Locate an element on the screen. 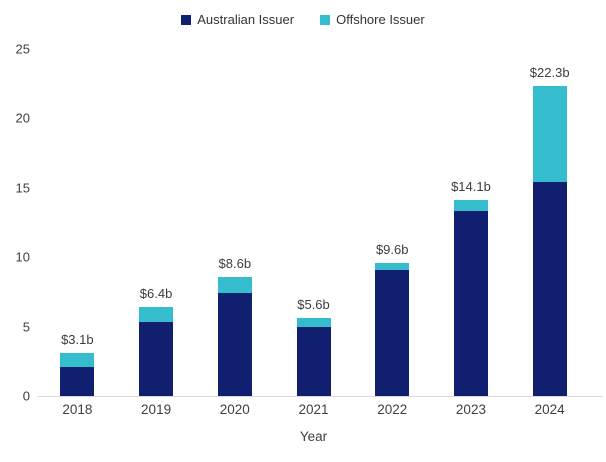  y-tick-label-15: 15 is located at coordinates (22, 188).